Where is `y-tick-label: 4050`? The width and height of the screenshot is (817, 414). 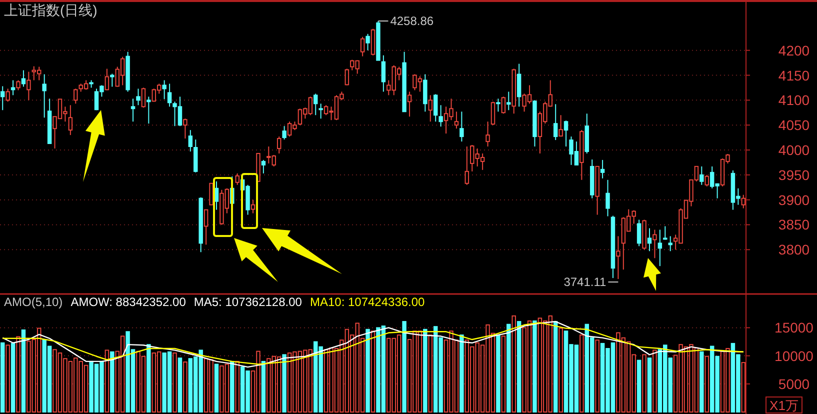
y-tick-label: 4050 is located at coordinates (794, 125).